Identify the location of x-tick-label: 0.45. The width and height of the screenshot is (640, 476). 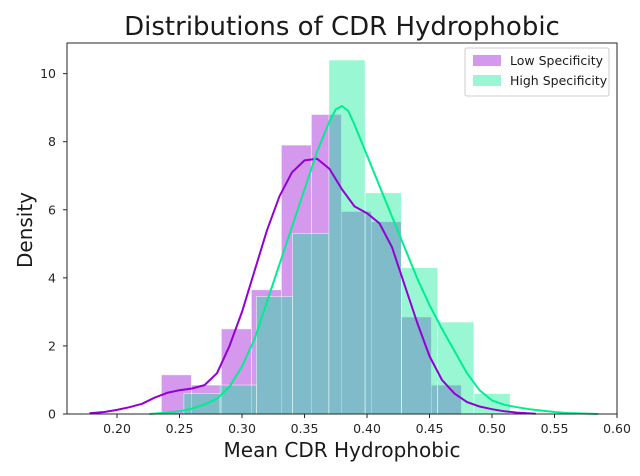
(430, 428).